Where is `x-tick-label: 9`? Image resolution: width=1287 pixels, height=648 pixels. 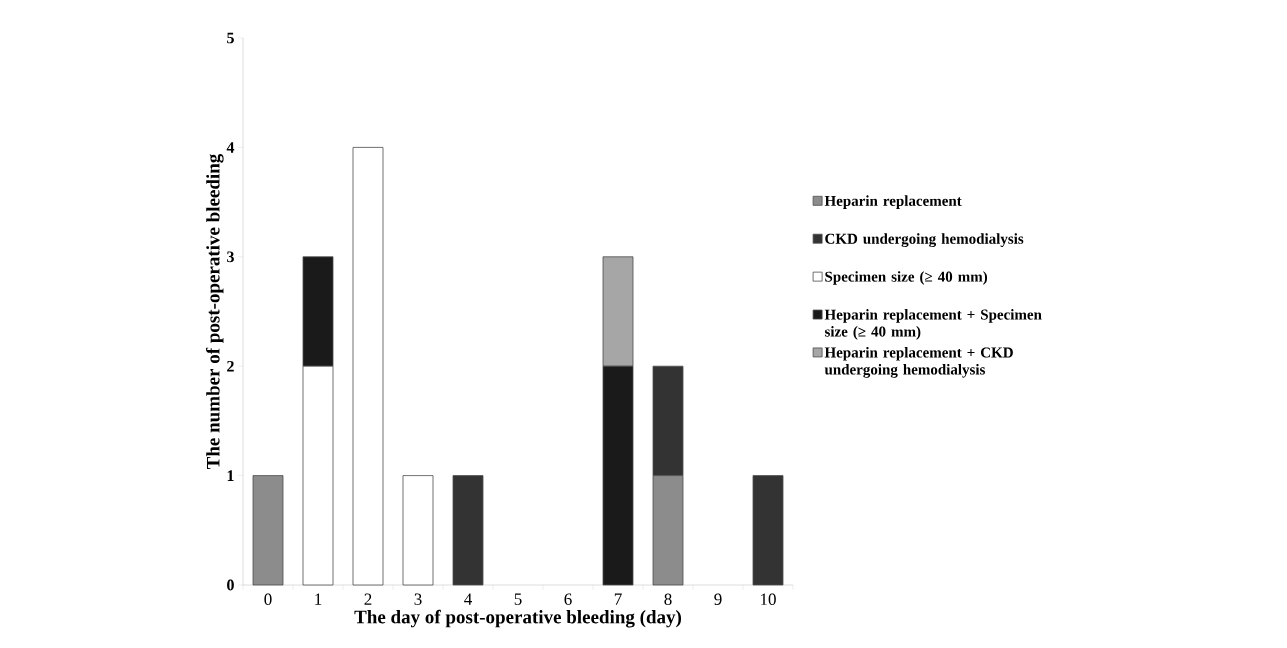 x-tick-label: 9 is located at coordinates (718, 599).